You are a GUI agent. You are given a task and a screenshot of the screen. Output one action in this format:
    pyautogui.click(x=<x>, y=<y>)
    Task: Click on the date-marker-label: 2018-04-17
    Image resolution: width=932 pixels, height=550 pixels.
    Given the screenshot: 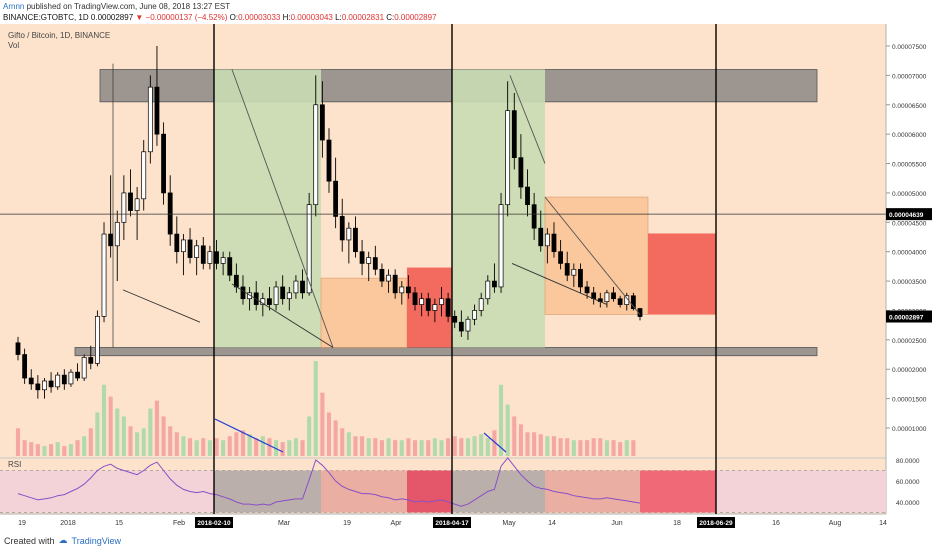 What is the action you would take?
    pyautogui.click(x=452, y=523)
    